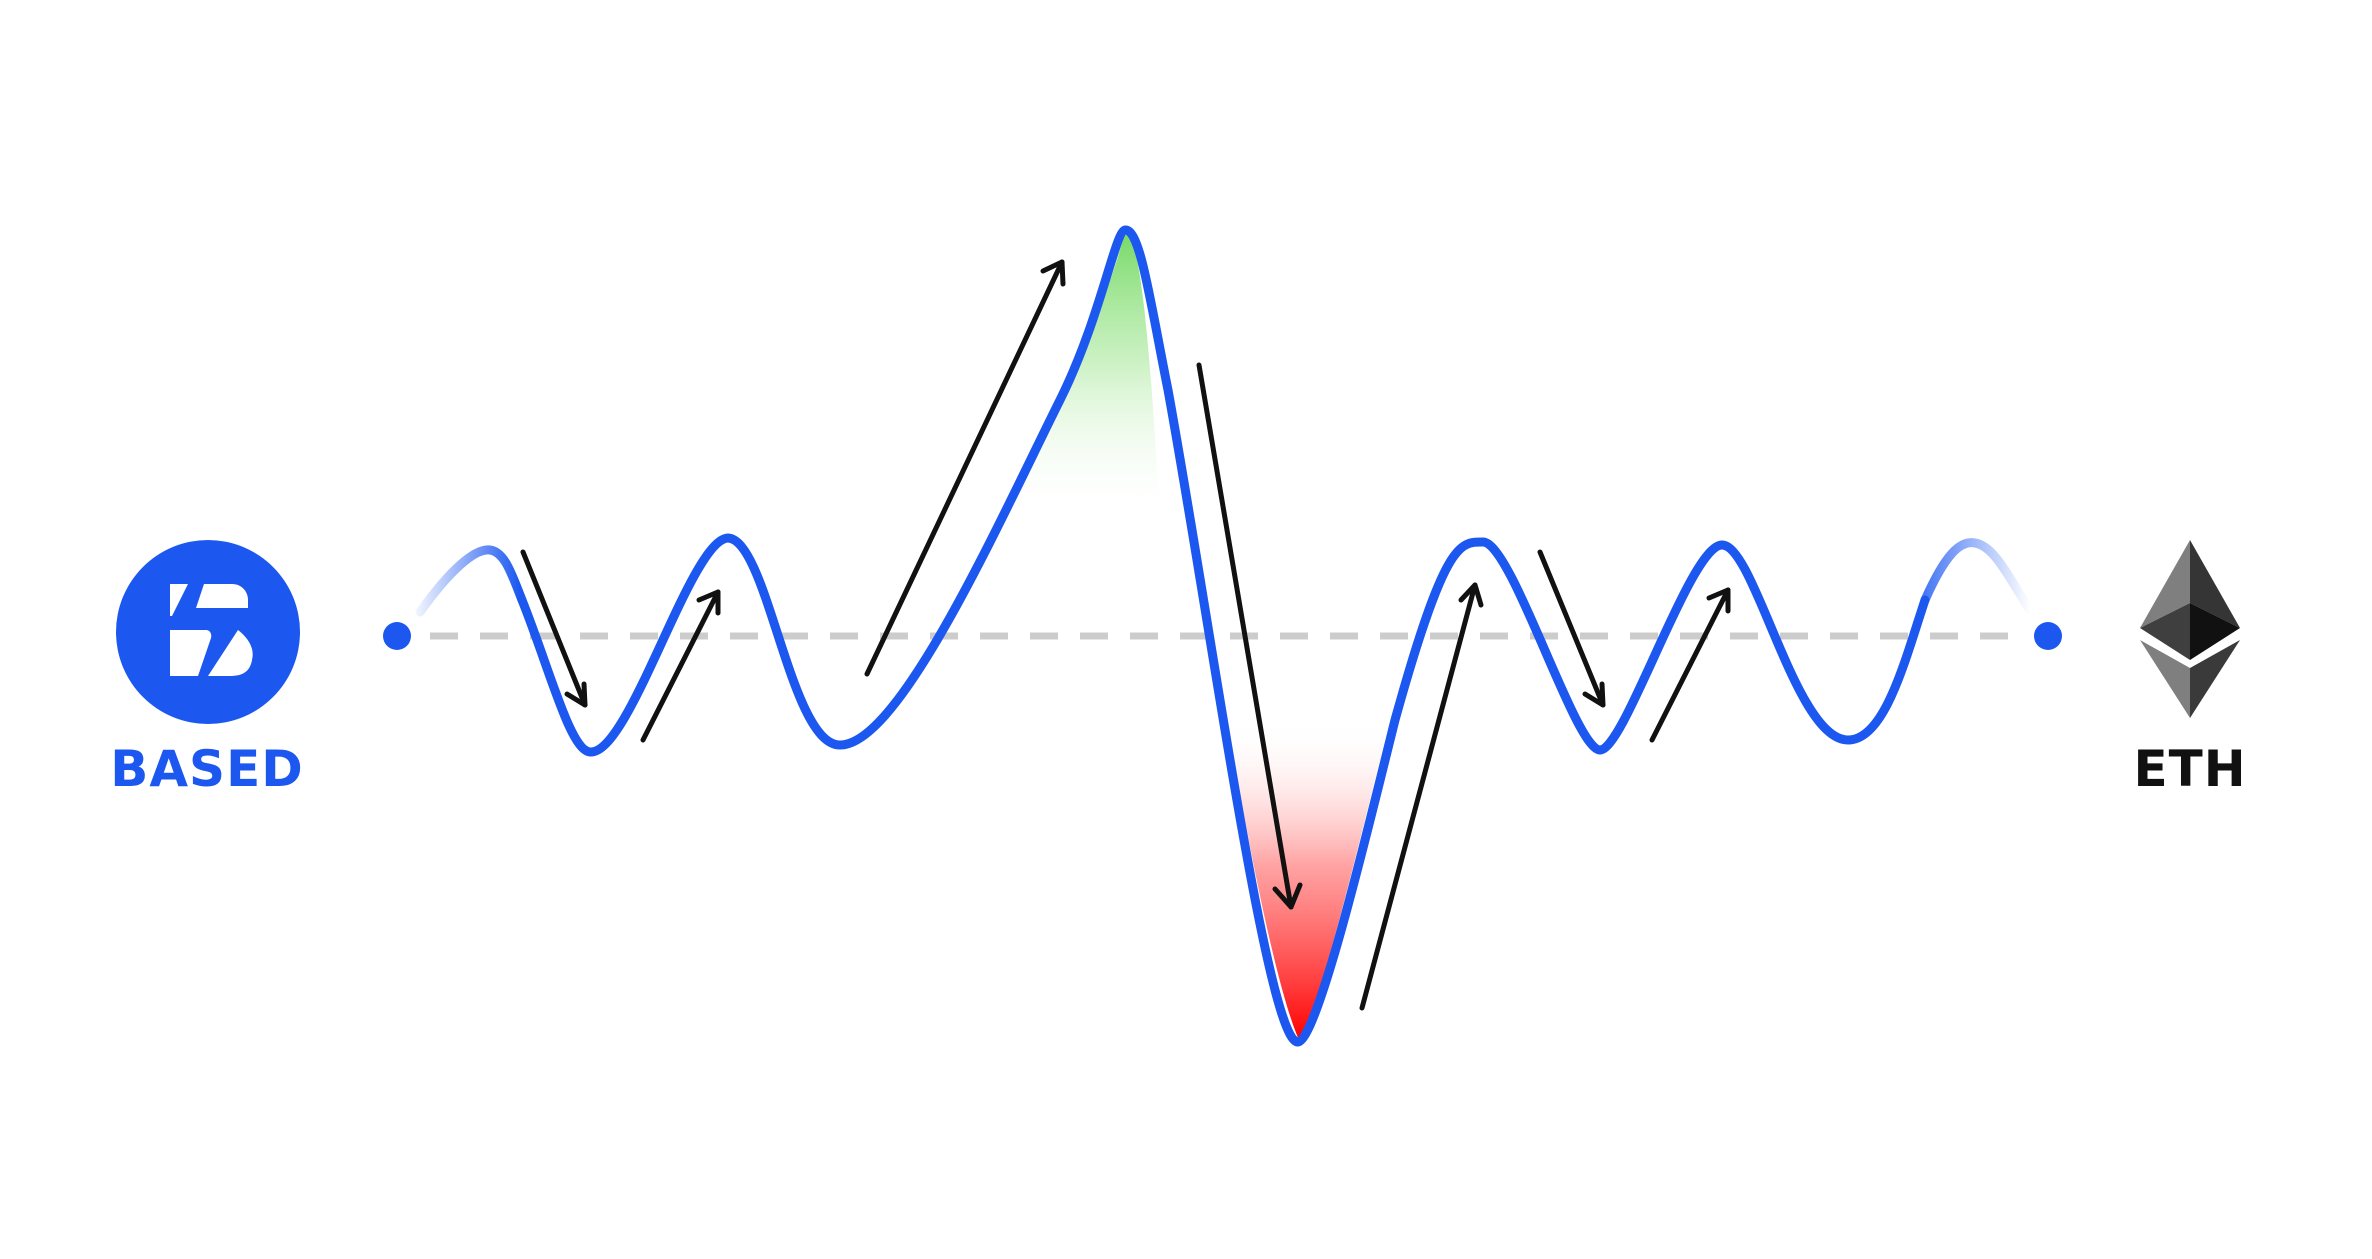 The width and height of the screenshot is (2372, 1259). What do you see at coordinates (1309, 881) in the screenshot?
I see `loss-area` at bounding box center [1309, 881].